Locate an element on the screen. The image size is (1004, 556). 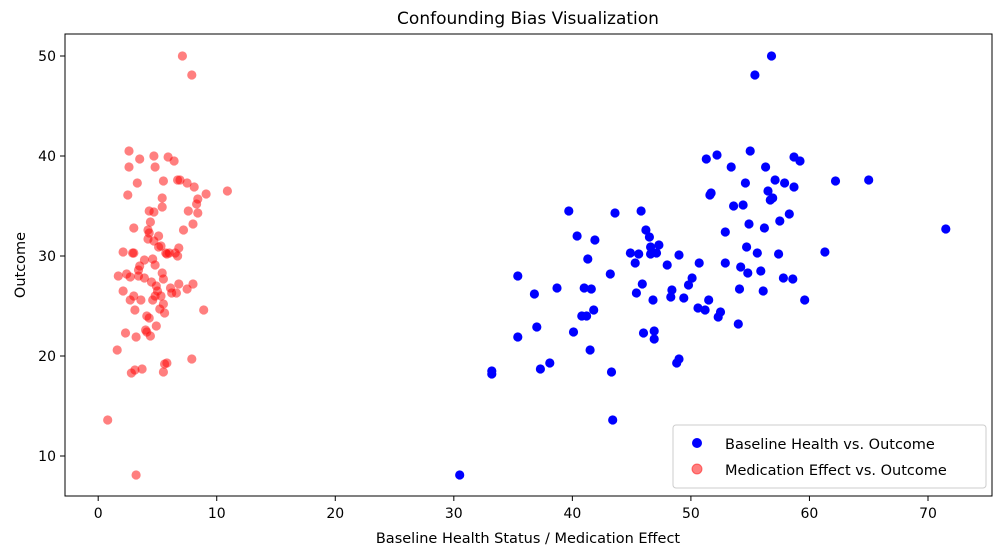
x-tick-label: 40 is located at coordinates (572, 514).